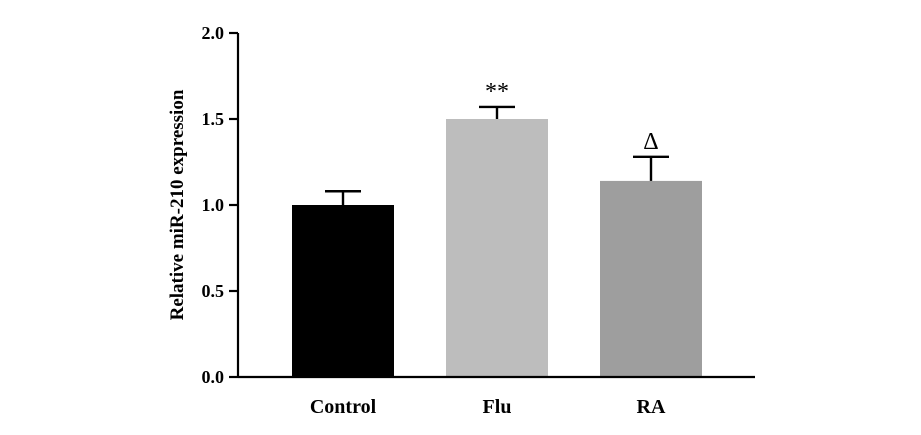  I want to click on bar-ra, so click(651, 278).